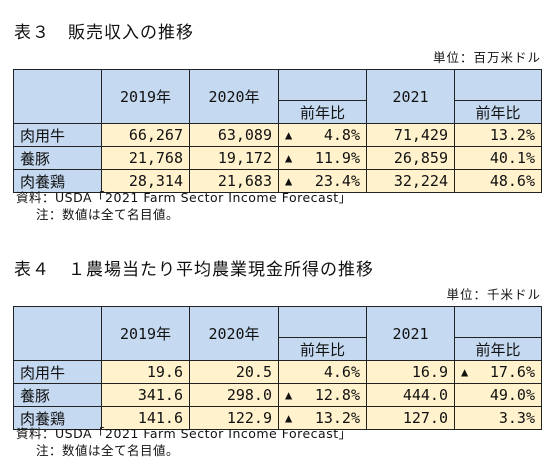  I want to click on change2-cell: 13.2%, so click(498, 135).